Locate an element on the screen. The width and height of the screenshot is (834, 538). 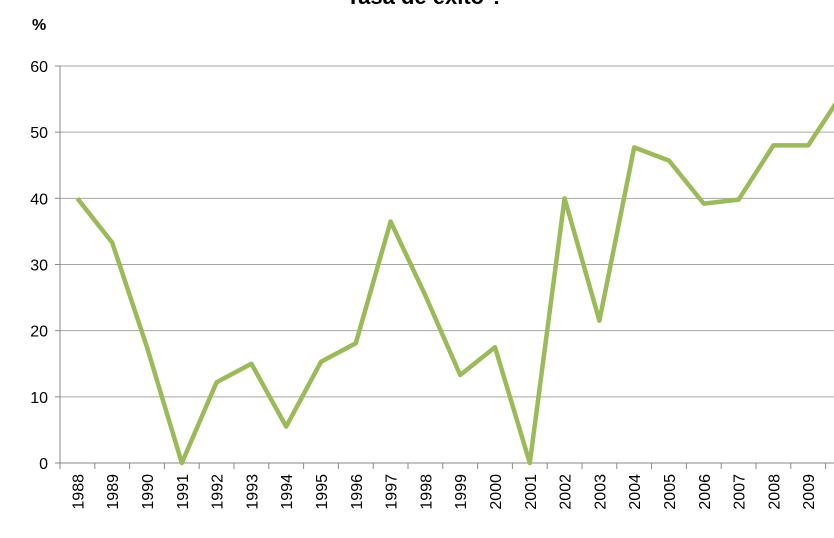
x-tick-label: 1994 is located at coordinates (287, 492).